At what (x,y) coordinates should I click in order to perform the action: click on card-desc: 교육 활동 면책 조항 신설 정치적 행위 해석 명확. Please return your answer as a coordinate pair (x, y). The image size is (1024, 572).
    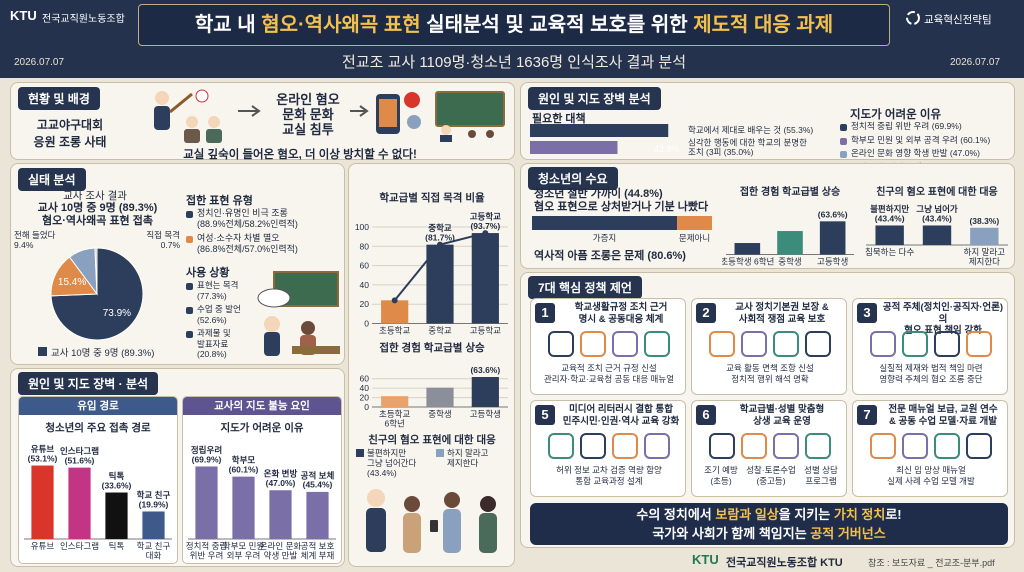
    Looking at the image, I should click on (770, 373).